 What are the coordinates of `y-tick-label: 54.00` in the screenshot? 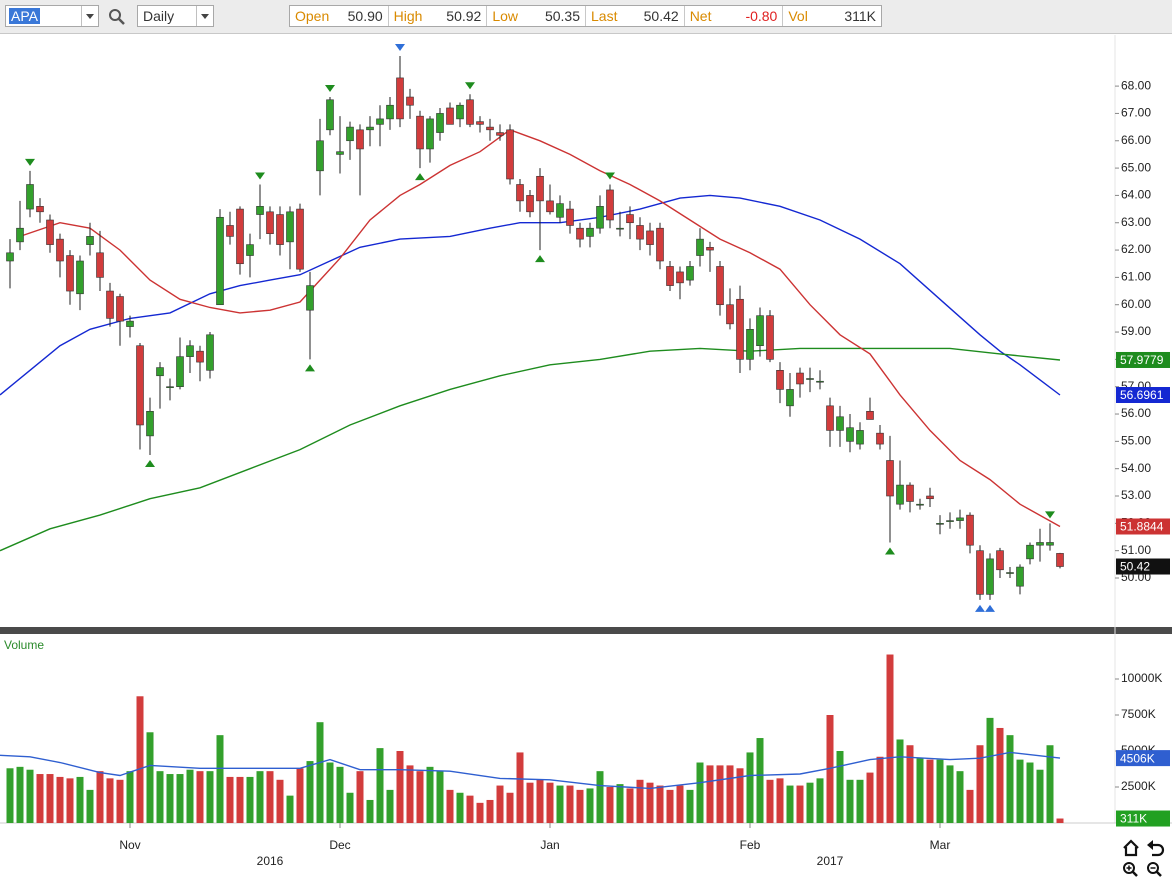 It's located at (1136, 468).